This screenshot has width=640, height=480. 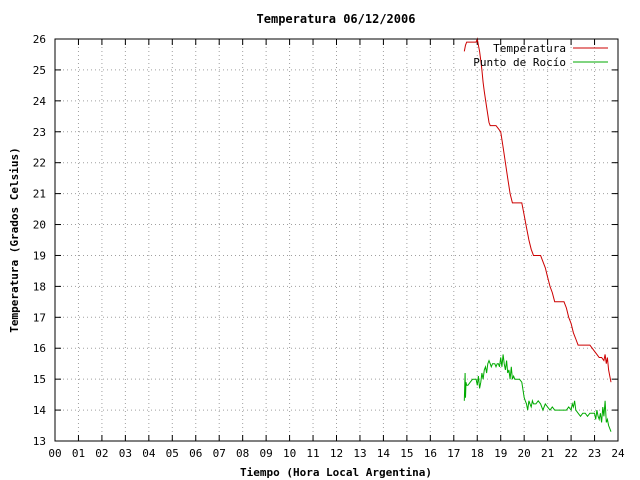 I want to click on chart-title: Temperatura 06/12/2006, so click(x=336, y=19).